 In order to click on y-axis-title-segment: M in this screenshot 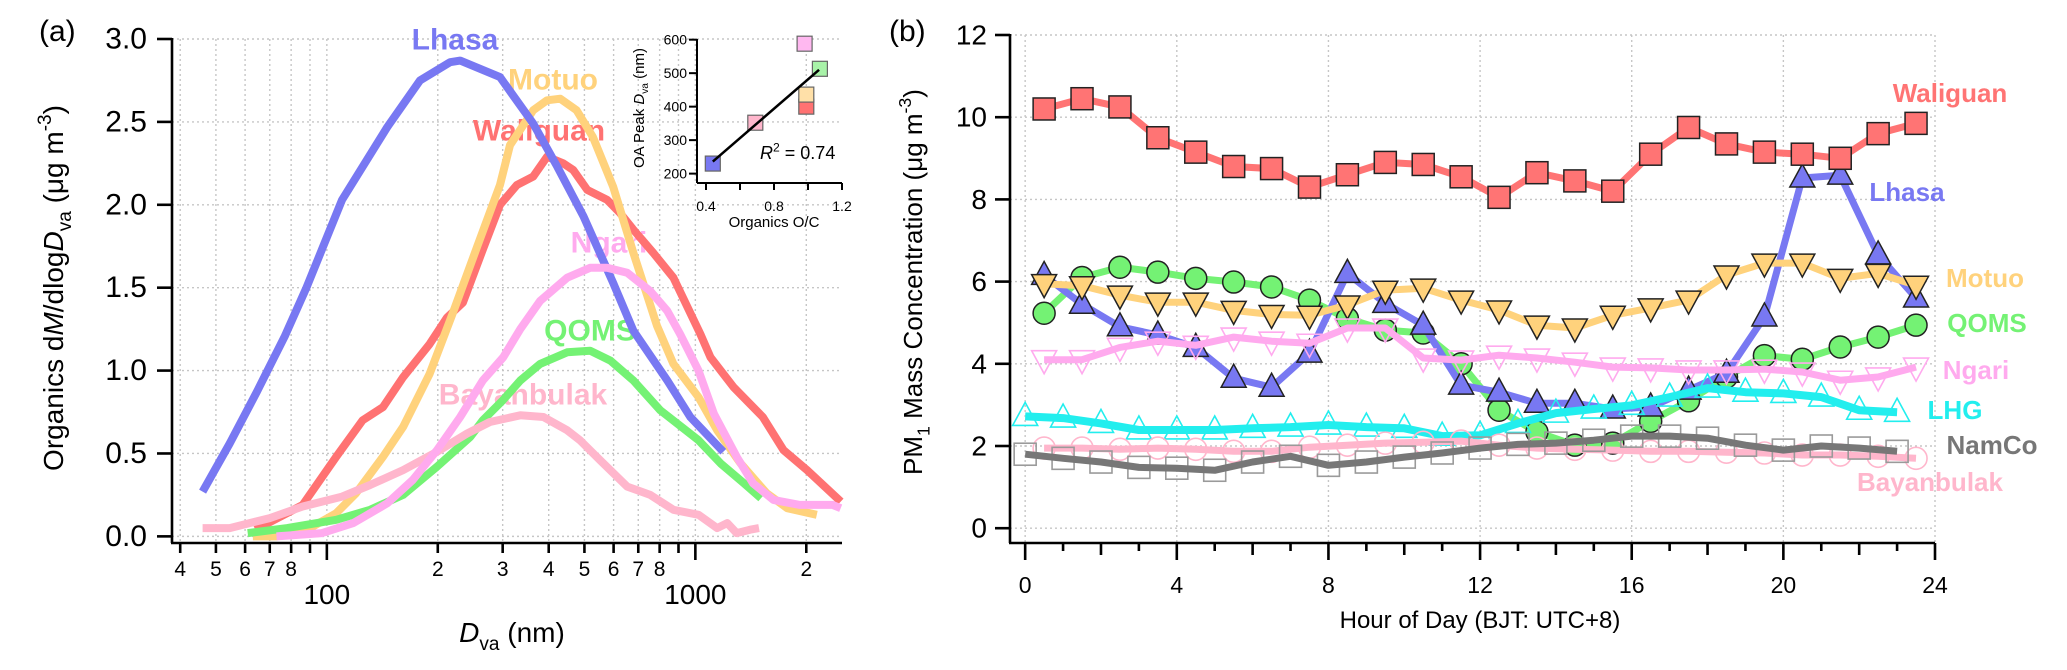, I will do `click(53, 324)`.